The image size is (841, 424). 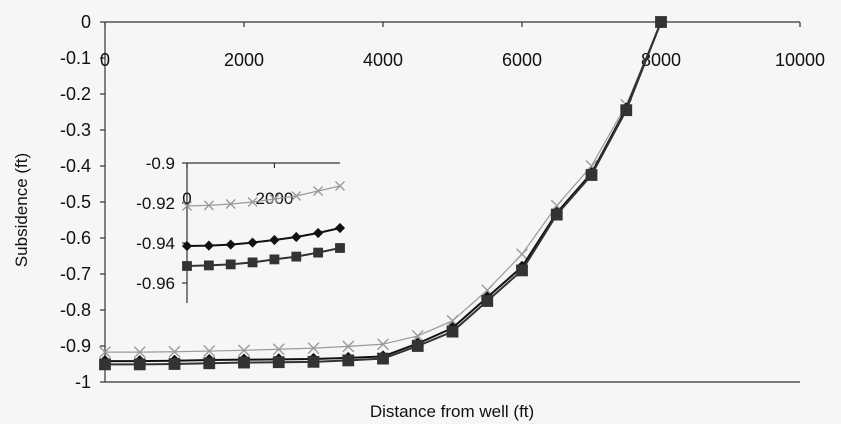 What do you see at coordinates (383, 60) in the screenshot?
I see `x-tick-label: 4000` at bounding box center [383, 60].